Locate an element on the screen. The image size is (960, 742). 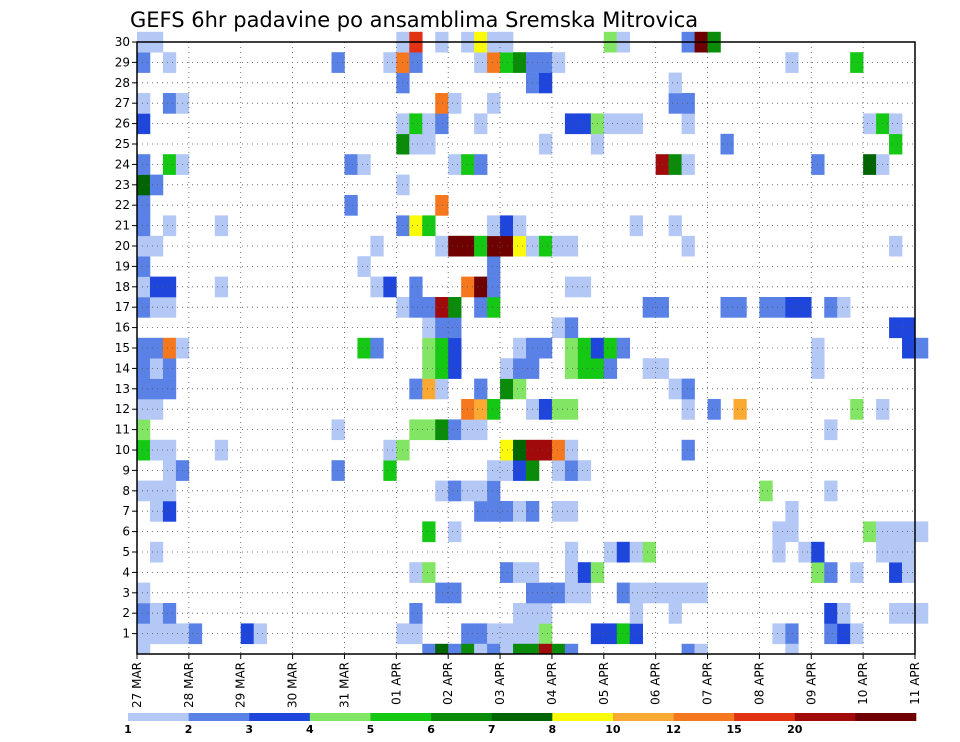
x-tick-label: 11 APR is located at coordinates (915, 683).